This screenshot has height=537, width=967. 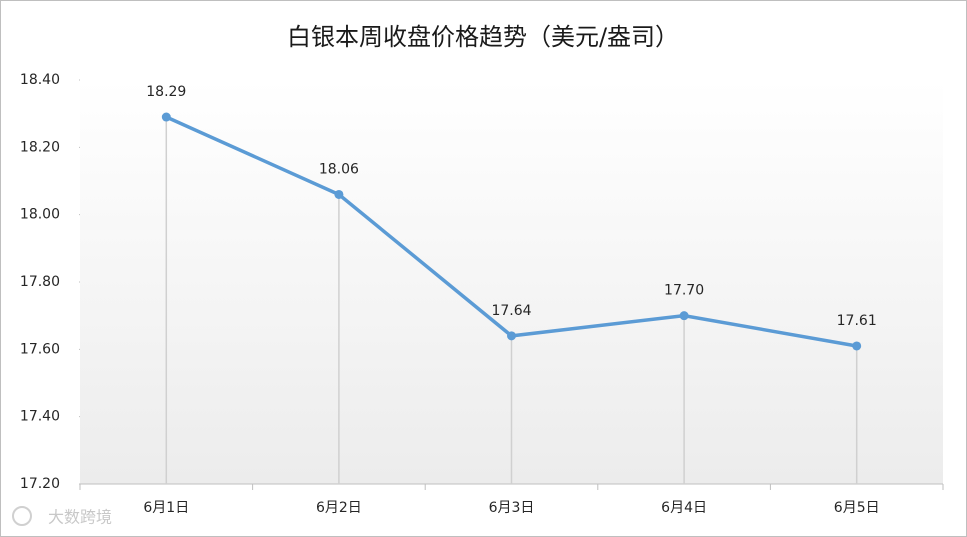 I want to click on x-tick-label: 6月4日, so click(x=684, y=508).